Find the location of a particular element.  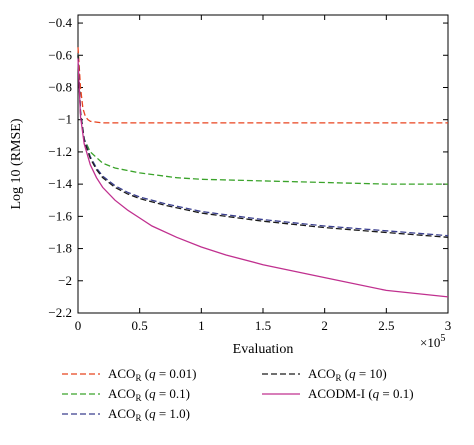

y-tick-label: −0.6 is located at coordinates (60, 54).